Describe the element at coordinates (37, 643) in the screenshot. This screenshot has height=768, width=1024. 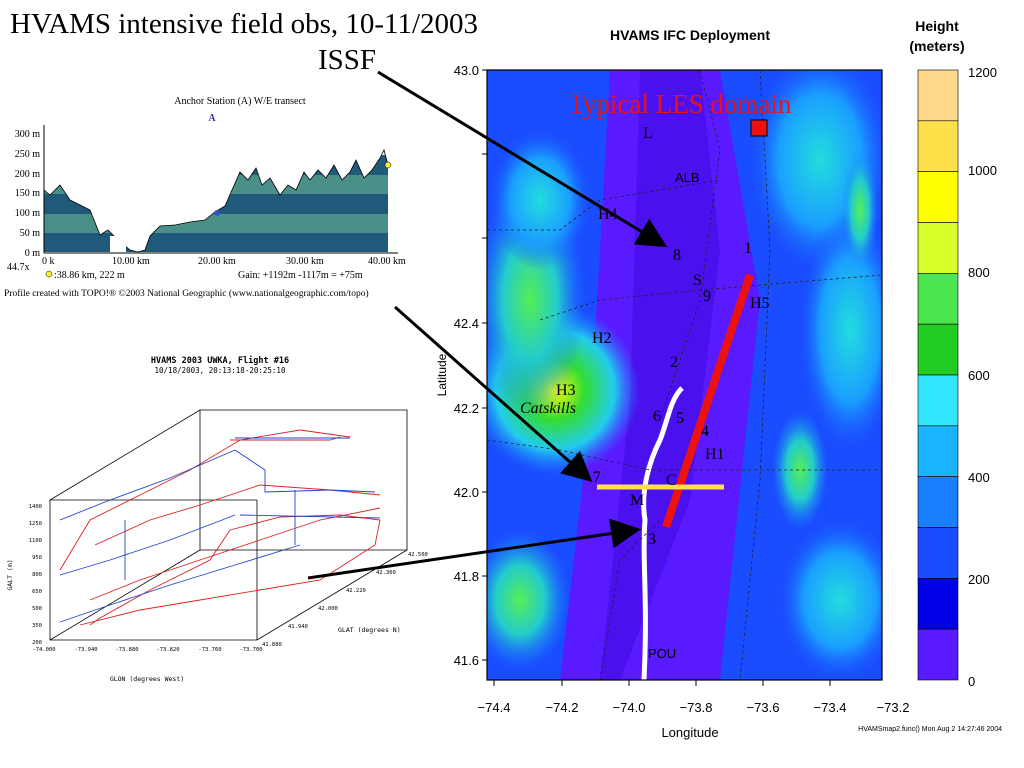
I see `flight-z-tick: 200` at that location.